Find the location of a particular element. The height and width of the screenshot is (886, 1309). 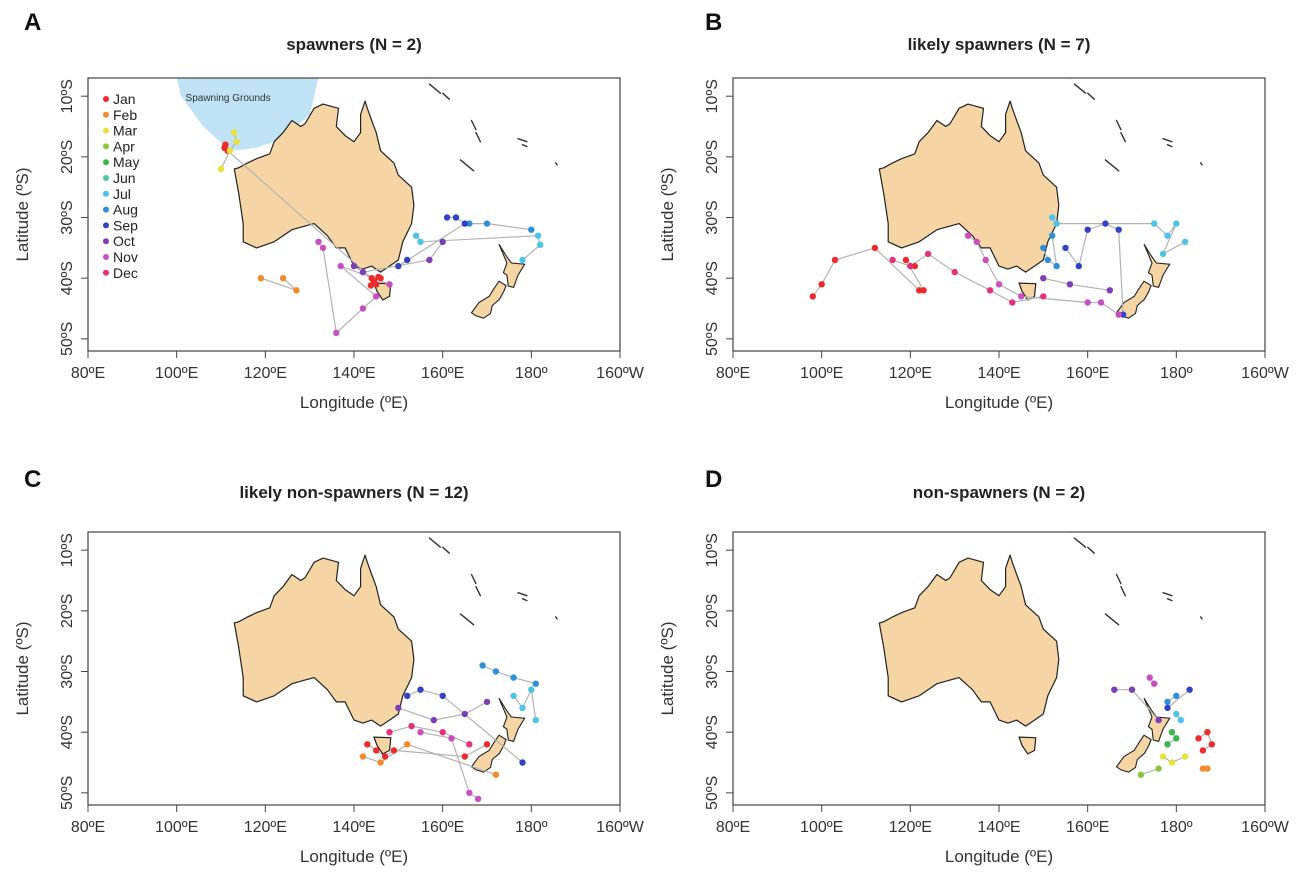

track-point-mar is located at coordinates (1172, 762).